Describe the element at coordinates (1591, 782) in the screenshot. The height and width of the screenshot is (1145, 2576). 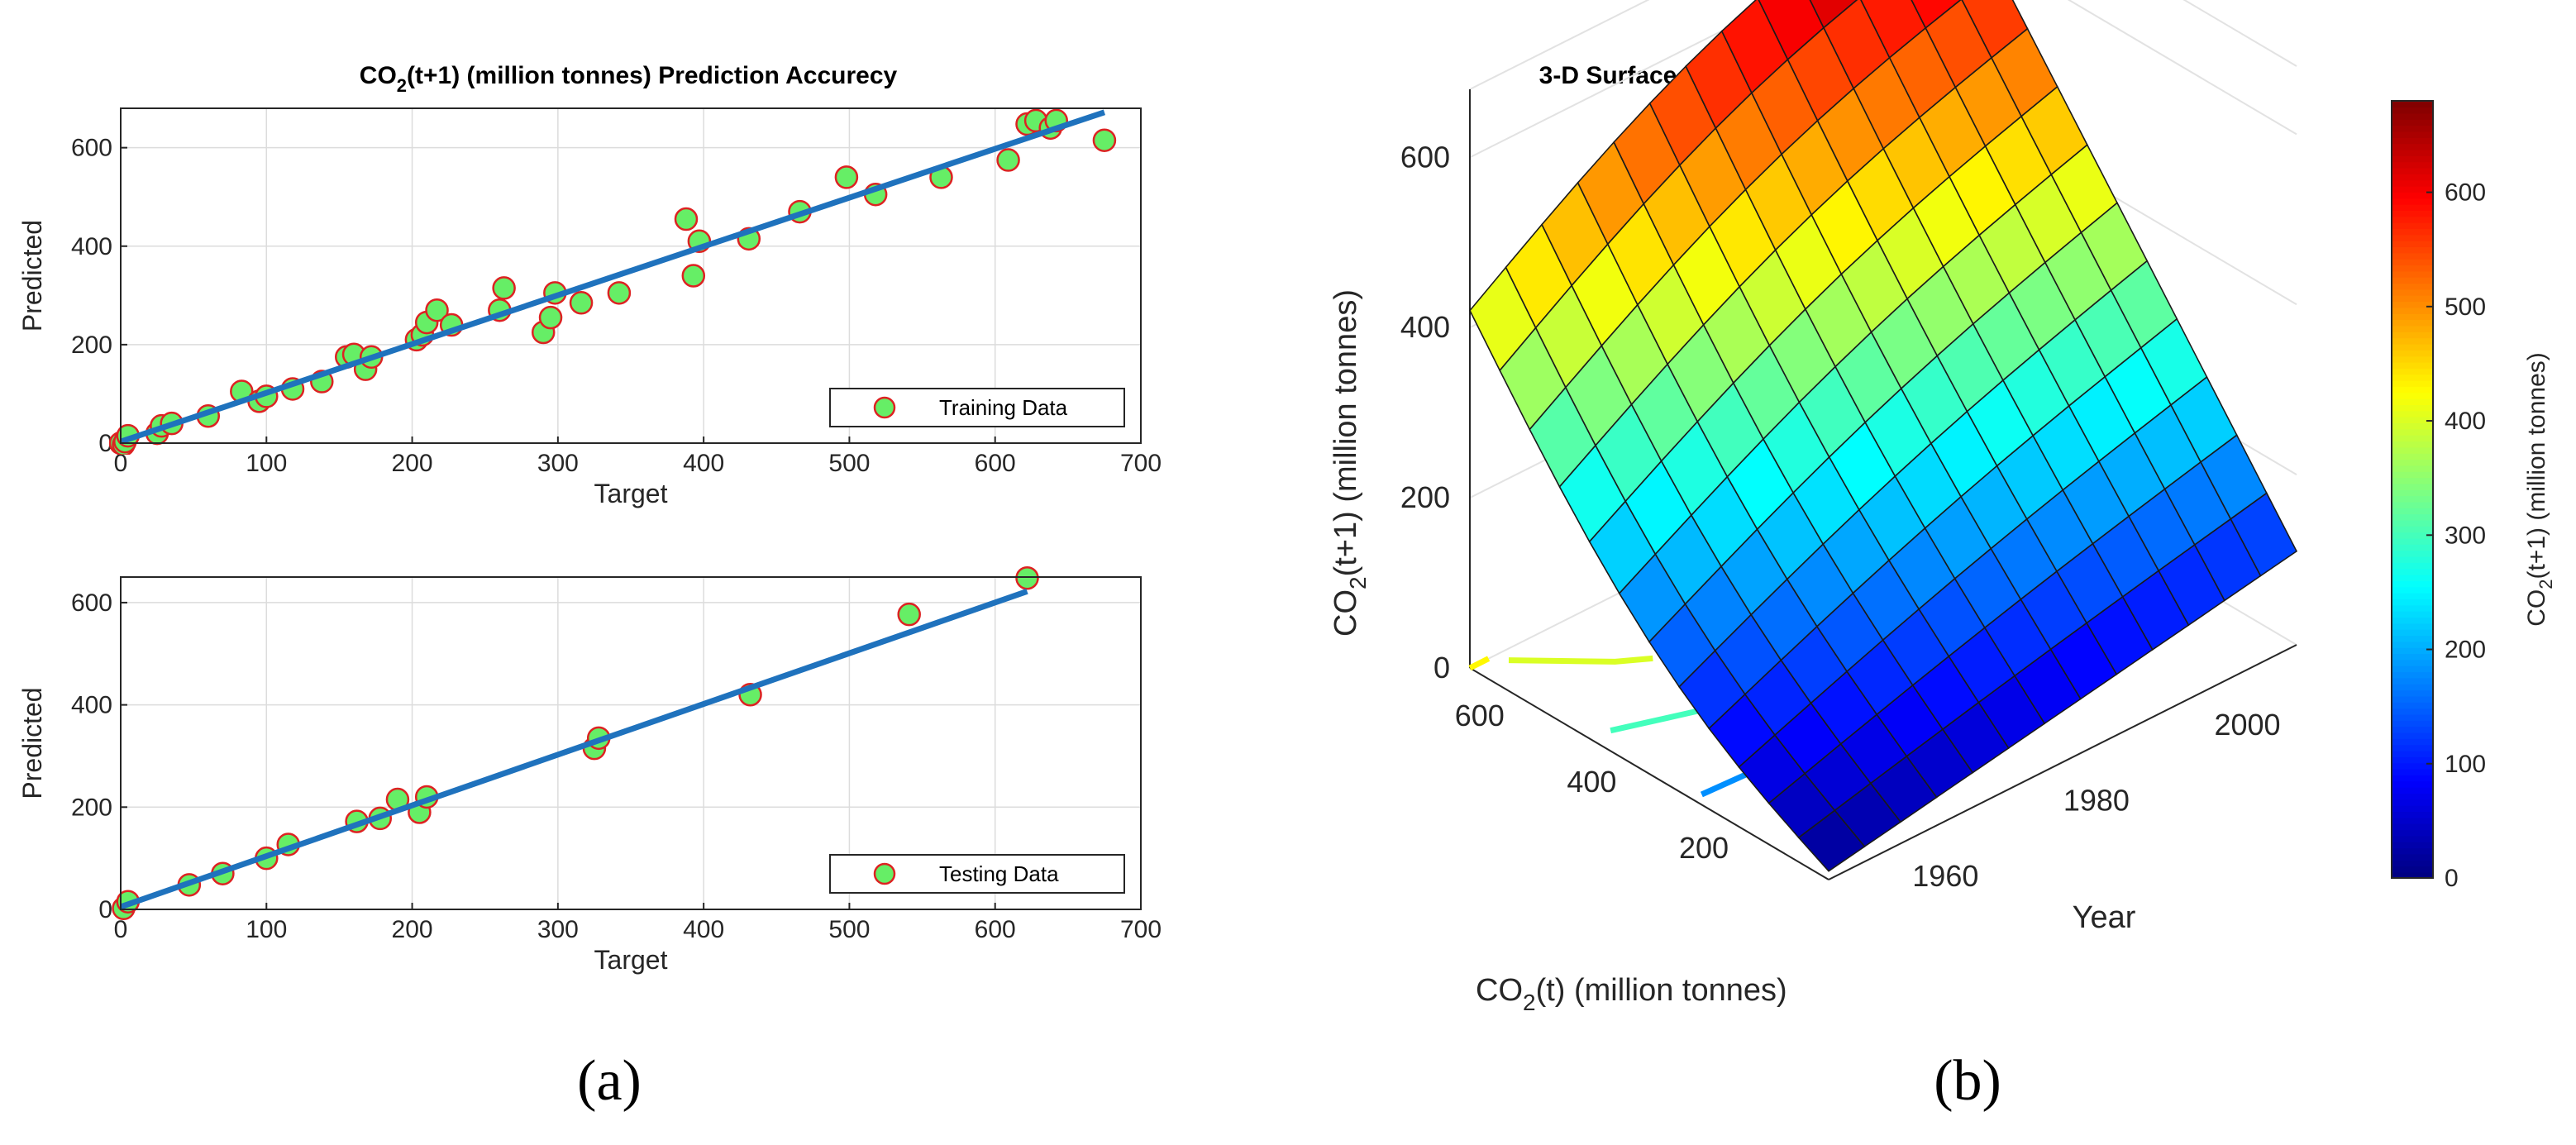
I see `co2-tick-label: 400` at that location.